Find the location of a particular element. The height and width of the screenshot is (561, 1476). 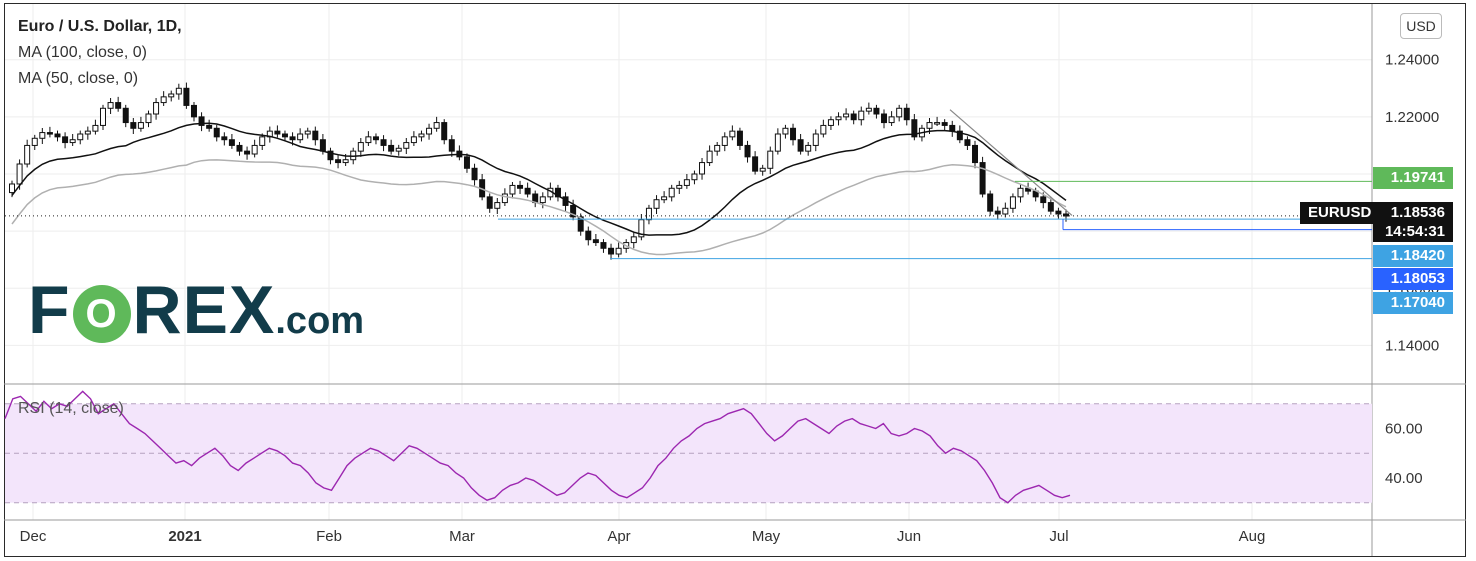

logo-domain: .com is located at coordinates (320, 321).